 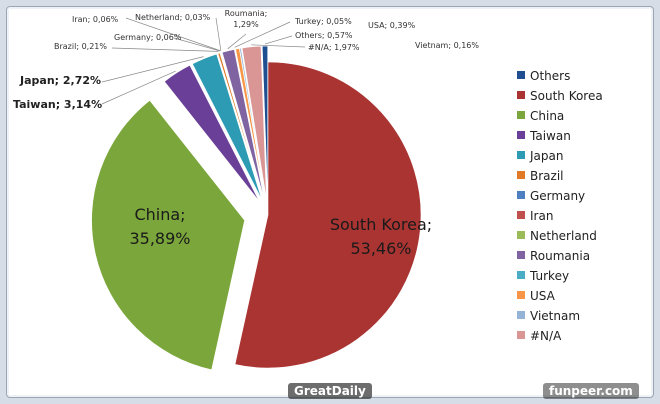 I want to click on legend-swatch-turkey, so click(x=521, y=275).